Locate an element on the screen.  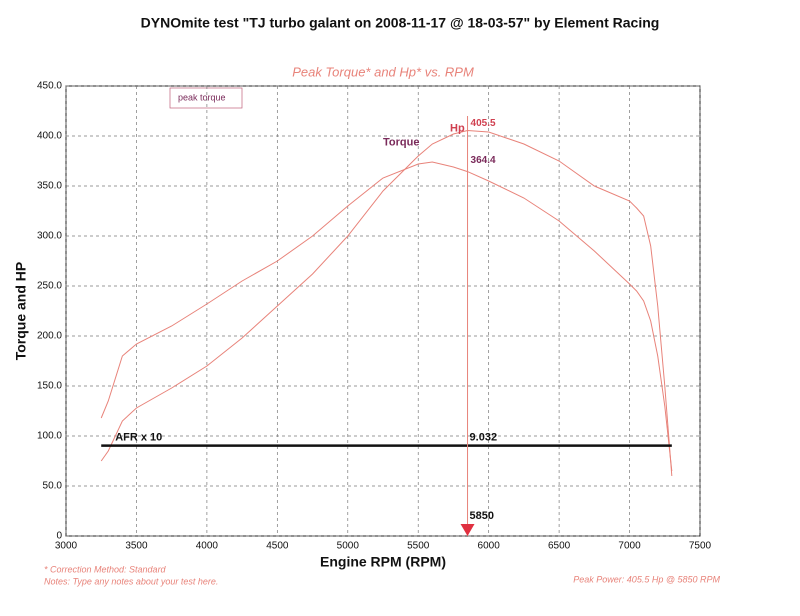
x-tick-label: 3000 is located at coordinates (66, 546).